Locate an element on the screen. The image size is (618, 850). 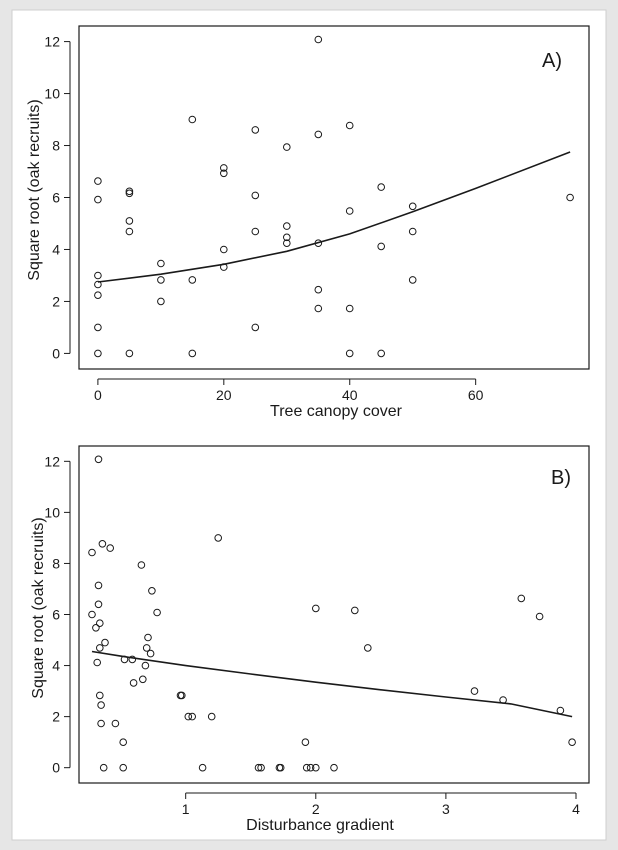
panel-b-y-tick-label: 6 is located at coordinates (56, 615).